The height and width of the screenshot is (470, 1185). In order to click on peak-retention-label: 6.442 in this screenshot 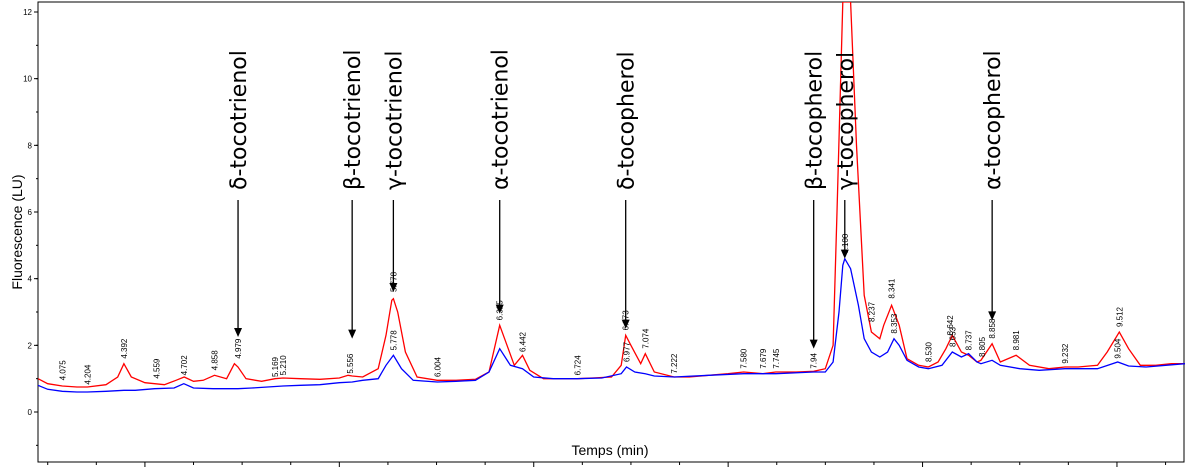, I will do `click(522, 341)`.